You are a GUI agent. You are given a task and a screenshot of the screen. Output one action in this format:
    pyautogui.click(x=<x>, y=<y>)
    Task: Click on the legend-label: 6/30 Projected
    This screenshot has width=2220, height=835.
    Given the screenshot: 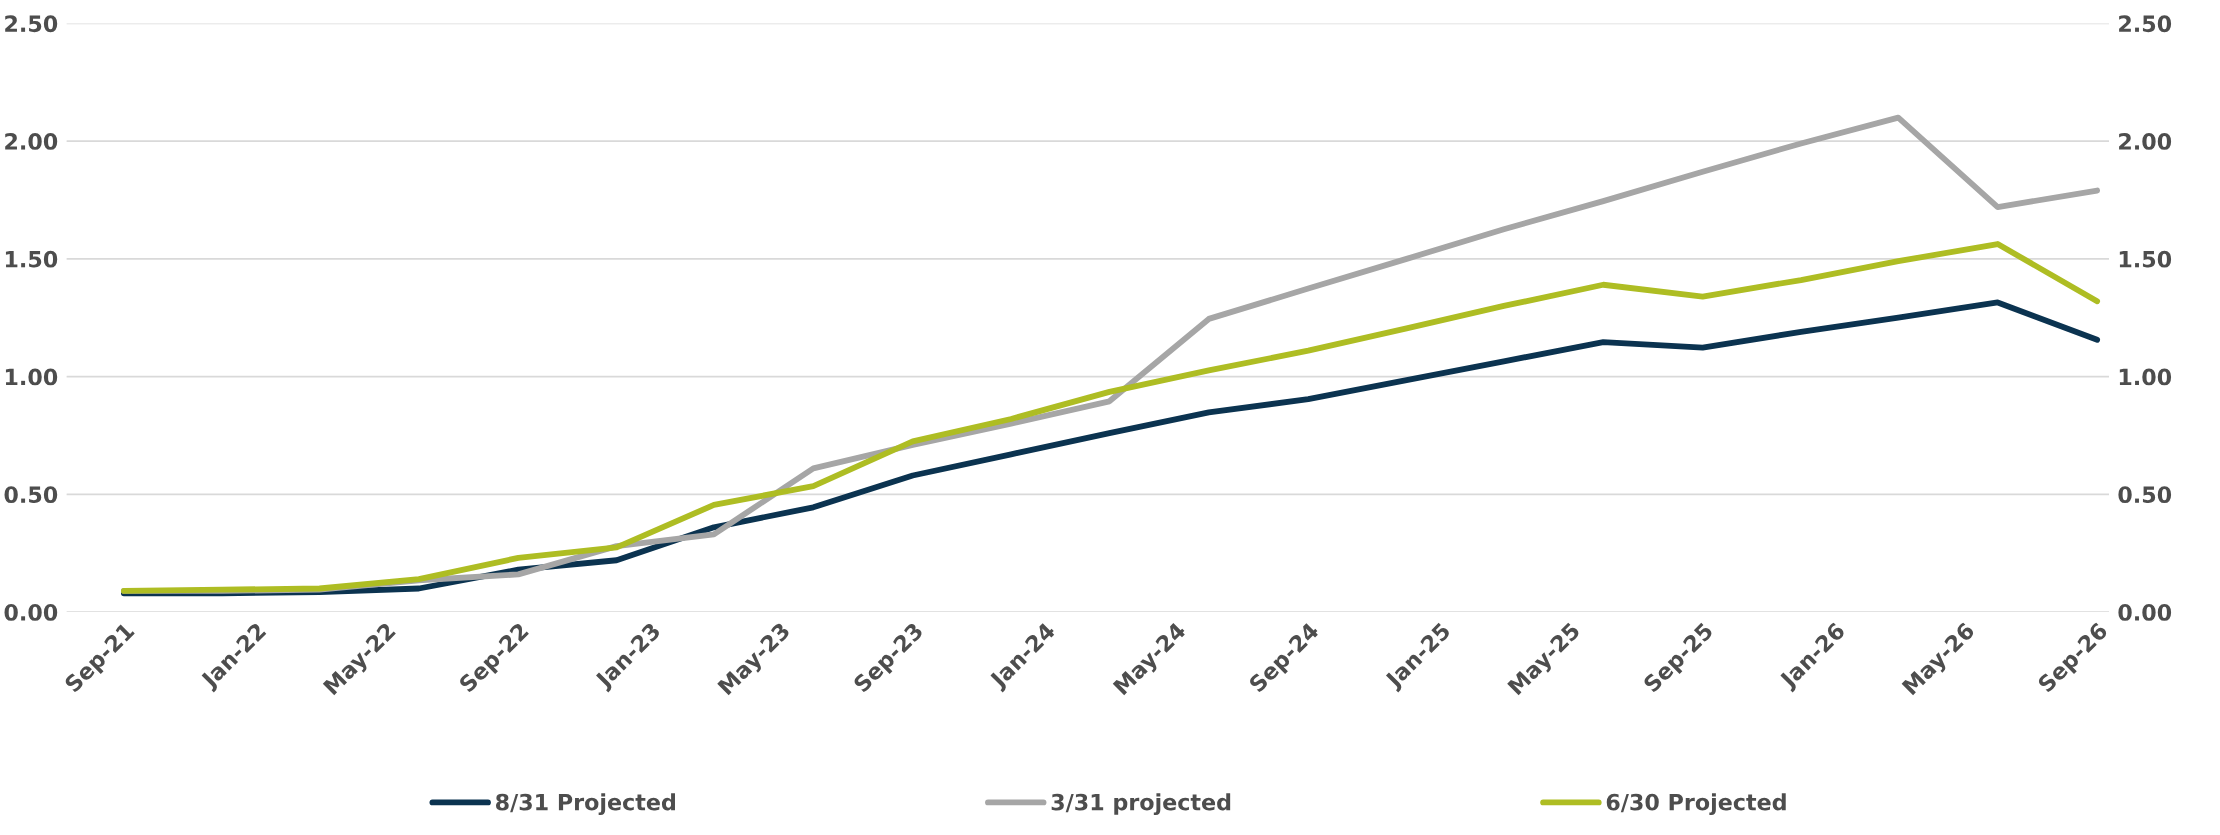 What is the action you would take?
    pyautogui.click(x=1696, y=804)
    